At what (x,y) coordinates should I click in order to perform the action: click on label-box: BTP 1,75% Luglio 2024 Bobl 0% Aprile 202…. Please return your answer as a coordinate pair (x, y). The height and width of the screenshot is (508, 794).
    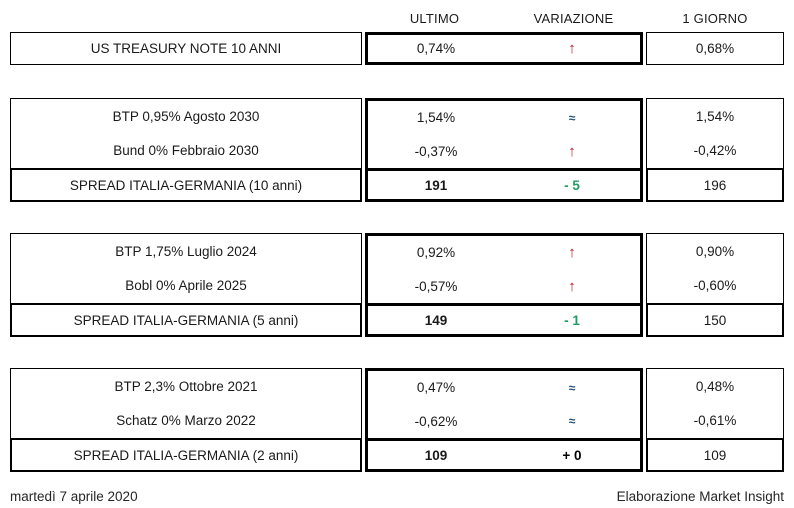
    Looking at the image, I should click on (186, 268).